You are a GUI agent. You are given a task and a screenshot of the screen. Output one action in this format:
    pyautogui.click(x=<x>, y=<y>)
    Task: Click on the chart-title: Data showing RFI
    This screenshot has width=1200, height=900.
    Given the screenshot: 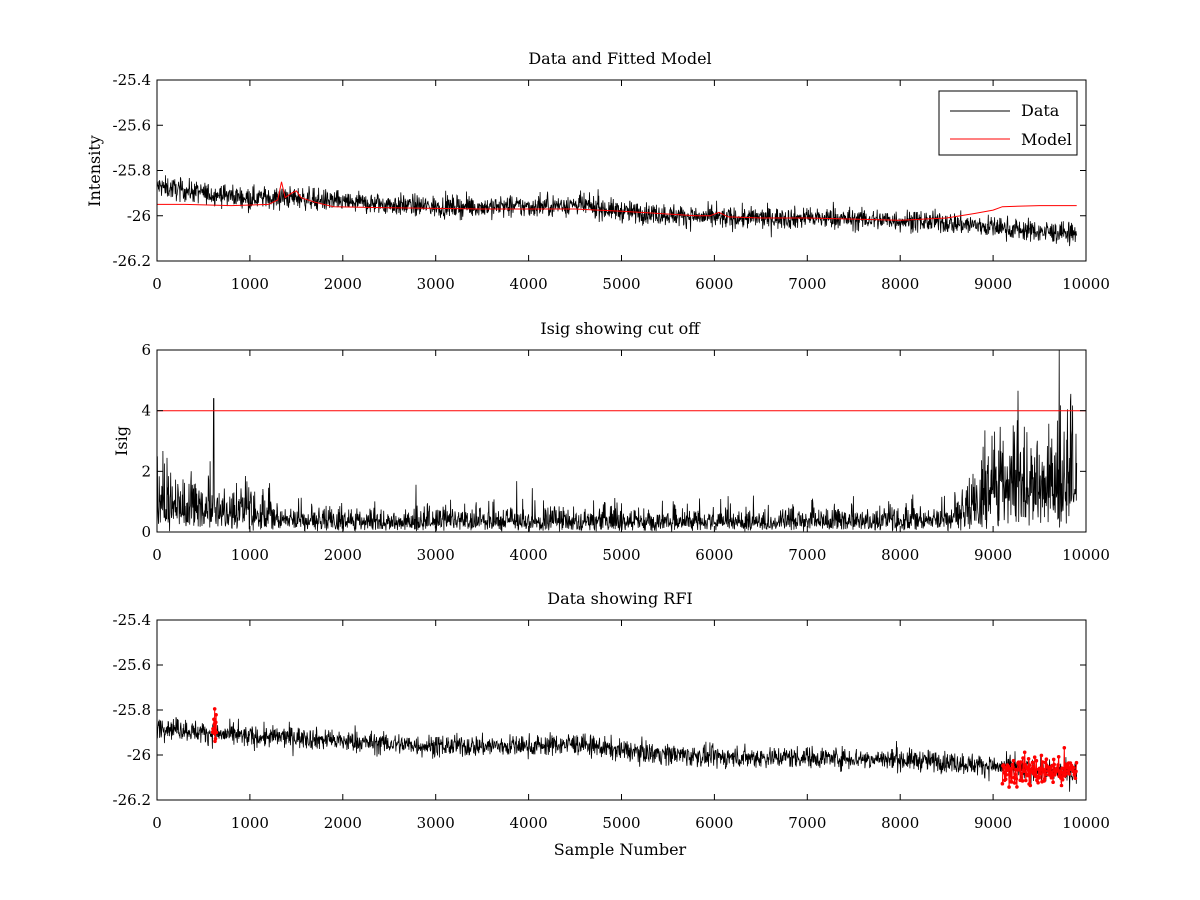 What is the action you would take?
    pyautogui.click(x=619, y=598)
    